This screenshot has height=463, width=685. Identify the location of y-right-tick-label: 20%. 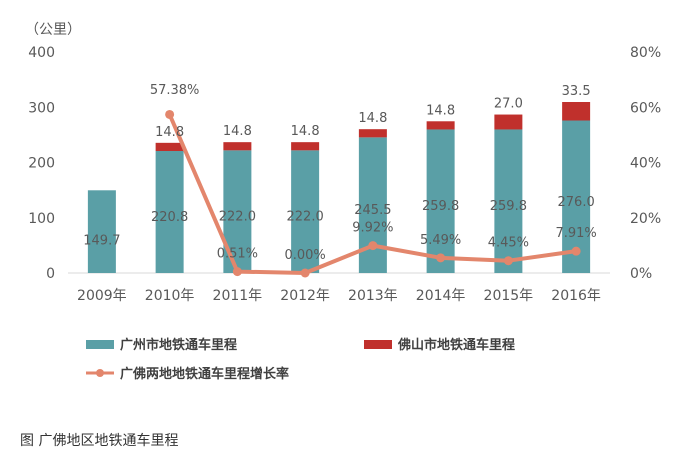
(645, 219).